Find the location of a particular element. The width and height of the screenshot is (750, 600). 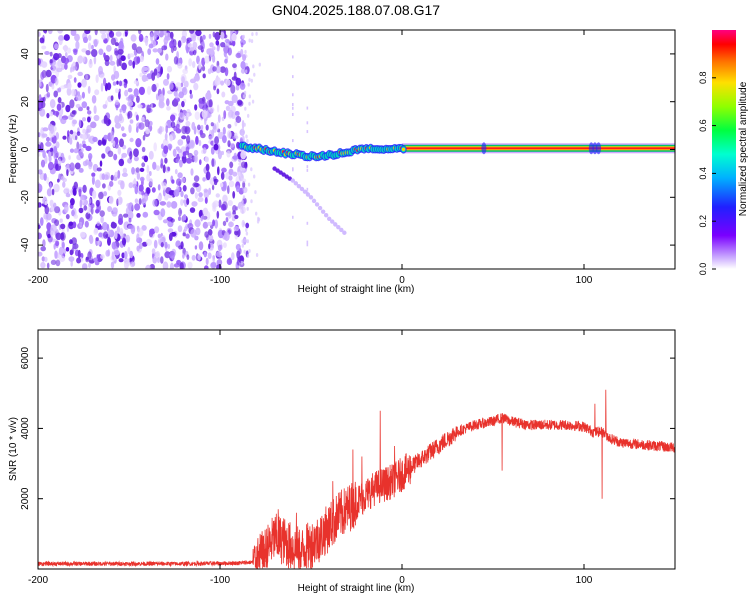

x-tick-label: -200 is located at coordinates (38, 580).